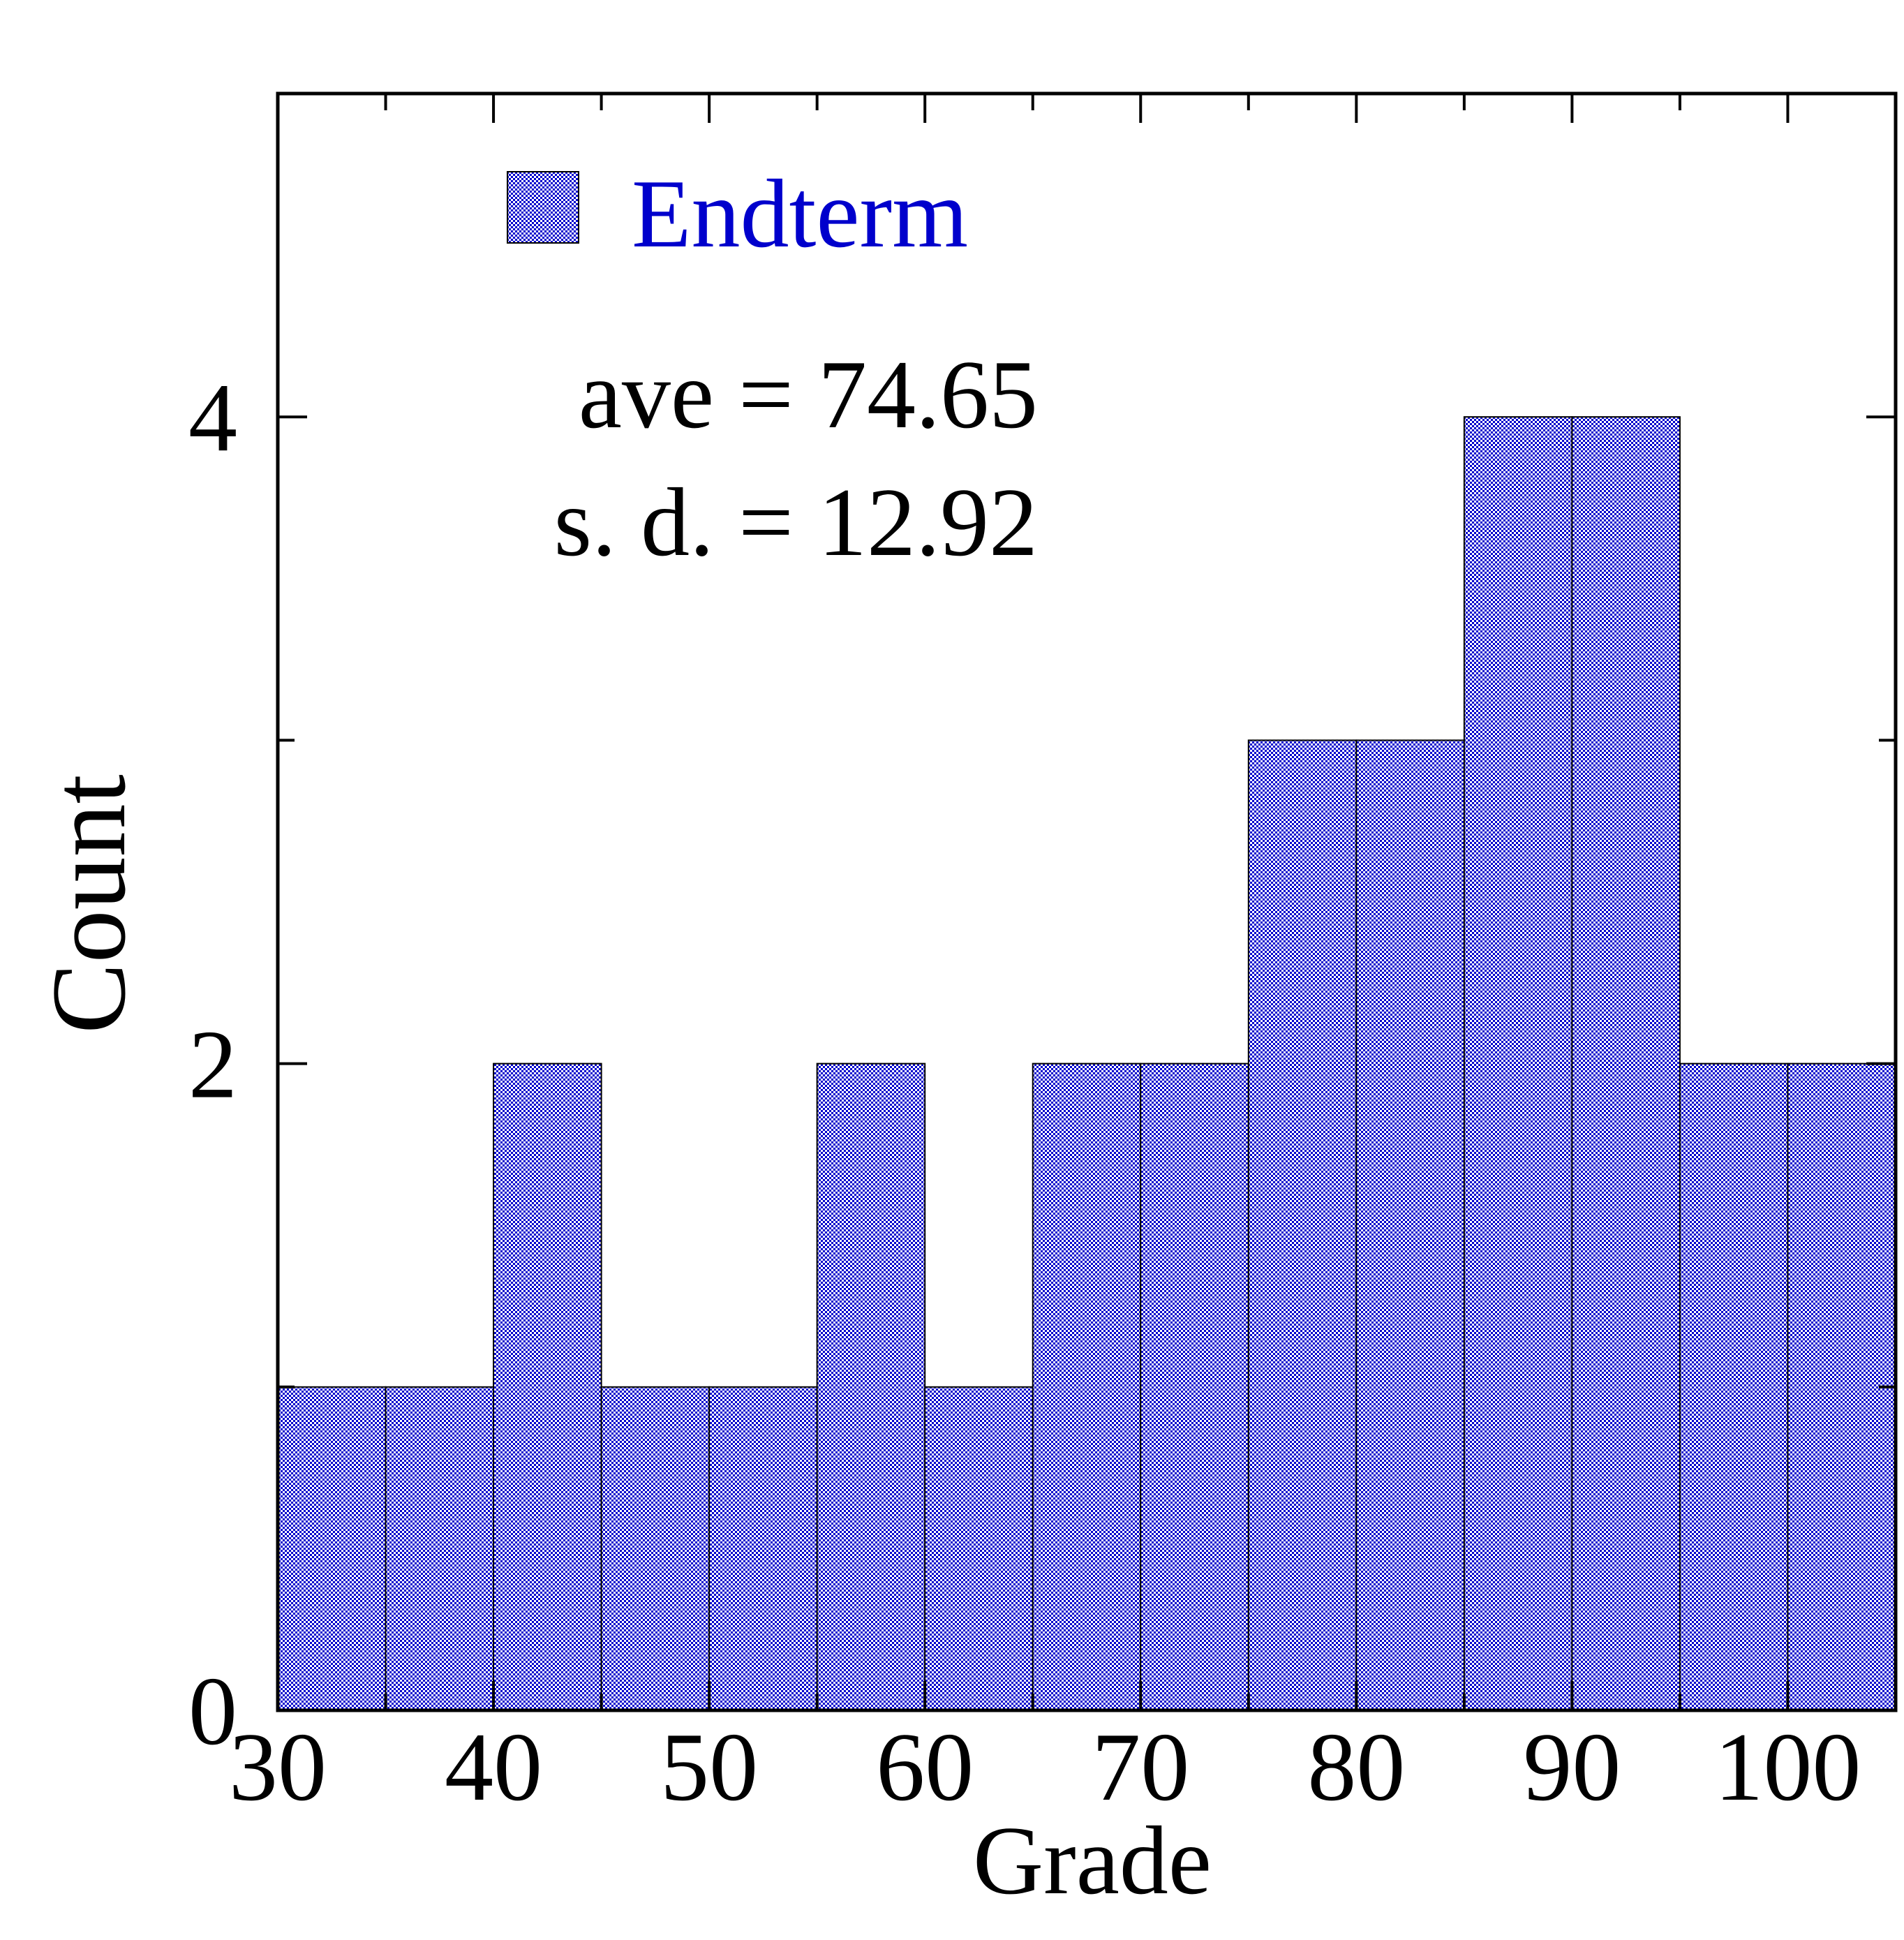  I want to click on y-tick-labels: 0 2 4, so click(213, 1064).